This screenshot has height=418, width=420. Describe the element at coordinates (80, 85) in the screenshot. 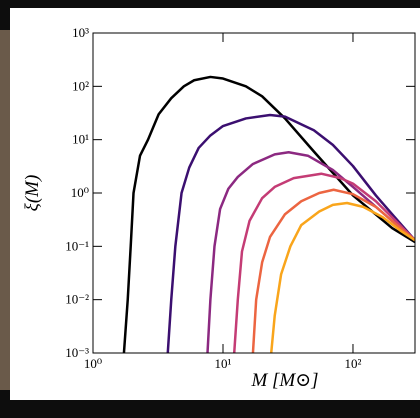

I see `y-tick-label: 10²` at that location.